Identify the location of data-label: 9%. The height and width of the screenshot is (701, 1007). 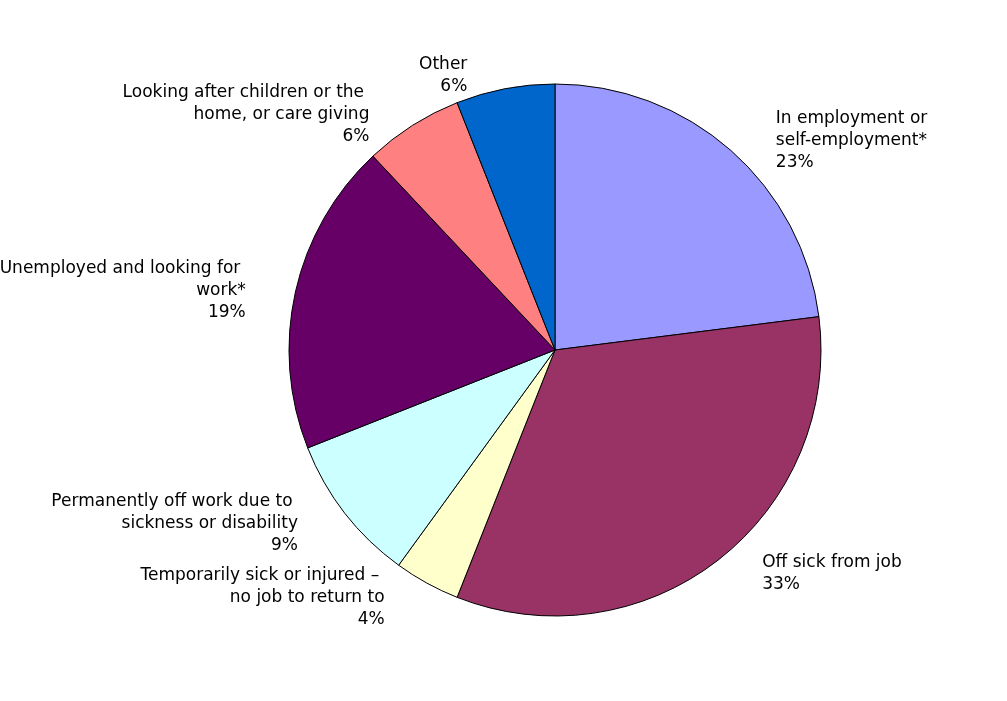
(284, 544).